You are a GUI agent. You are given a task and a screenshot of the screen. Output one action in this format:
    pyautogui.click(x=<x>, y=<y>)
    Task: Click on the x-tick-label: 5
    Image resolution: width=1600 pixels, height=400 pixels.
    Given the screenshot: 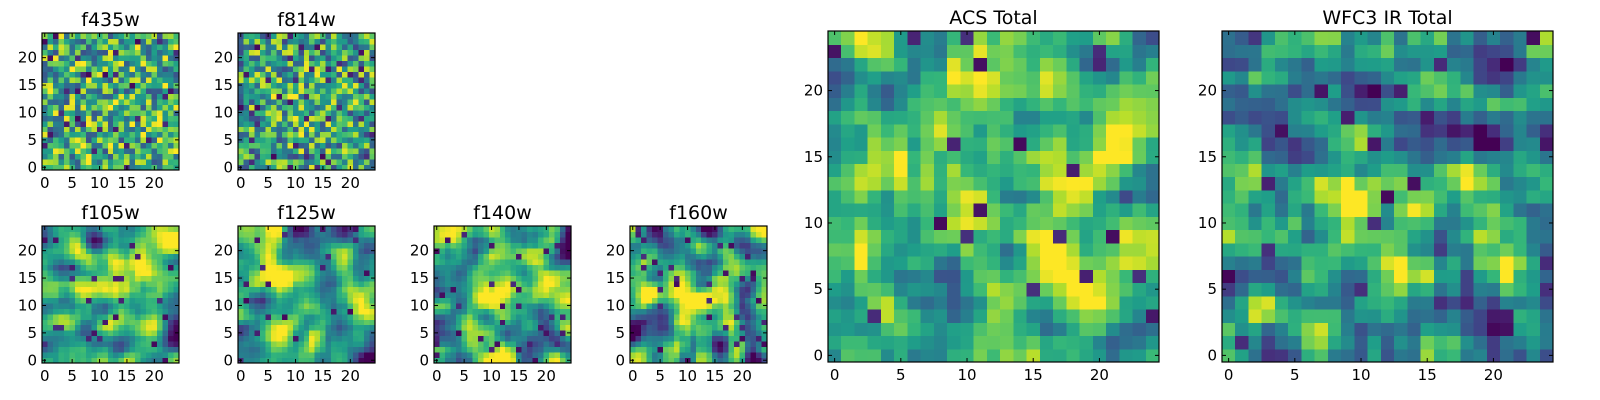 What is the action you would take?
    pyautogui.click(x=268, y=183)
    